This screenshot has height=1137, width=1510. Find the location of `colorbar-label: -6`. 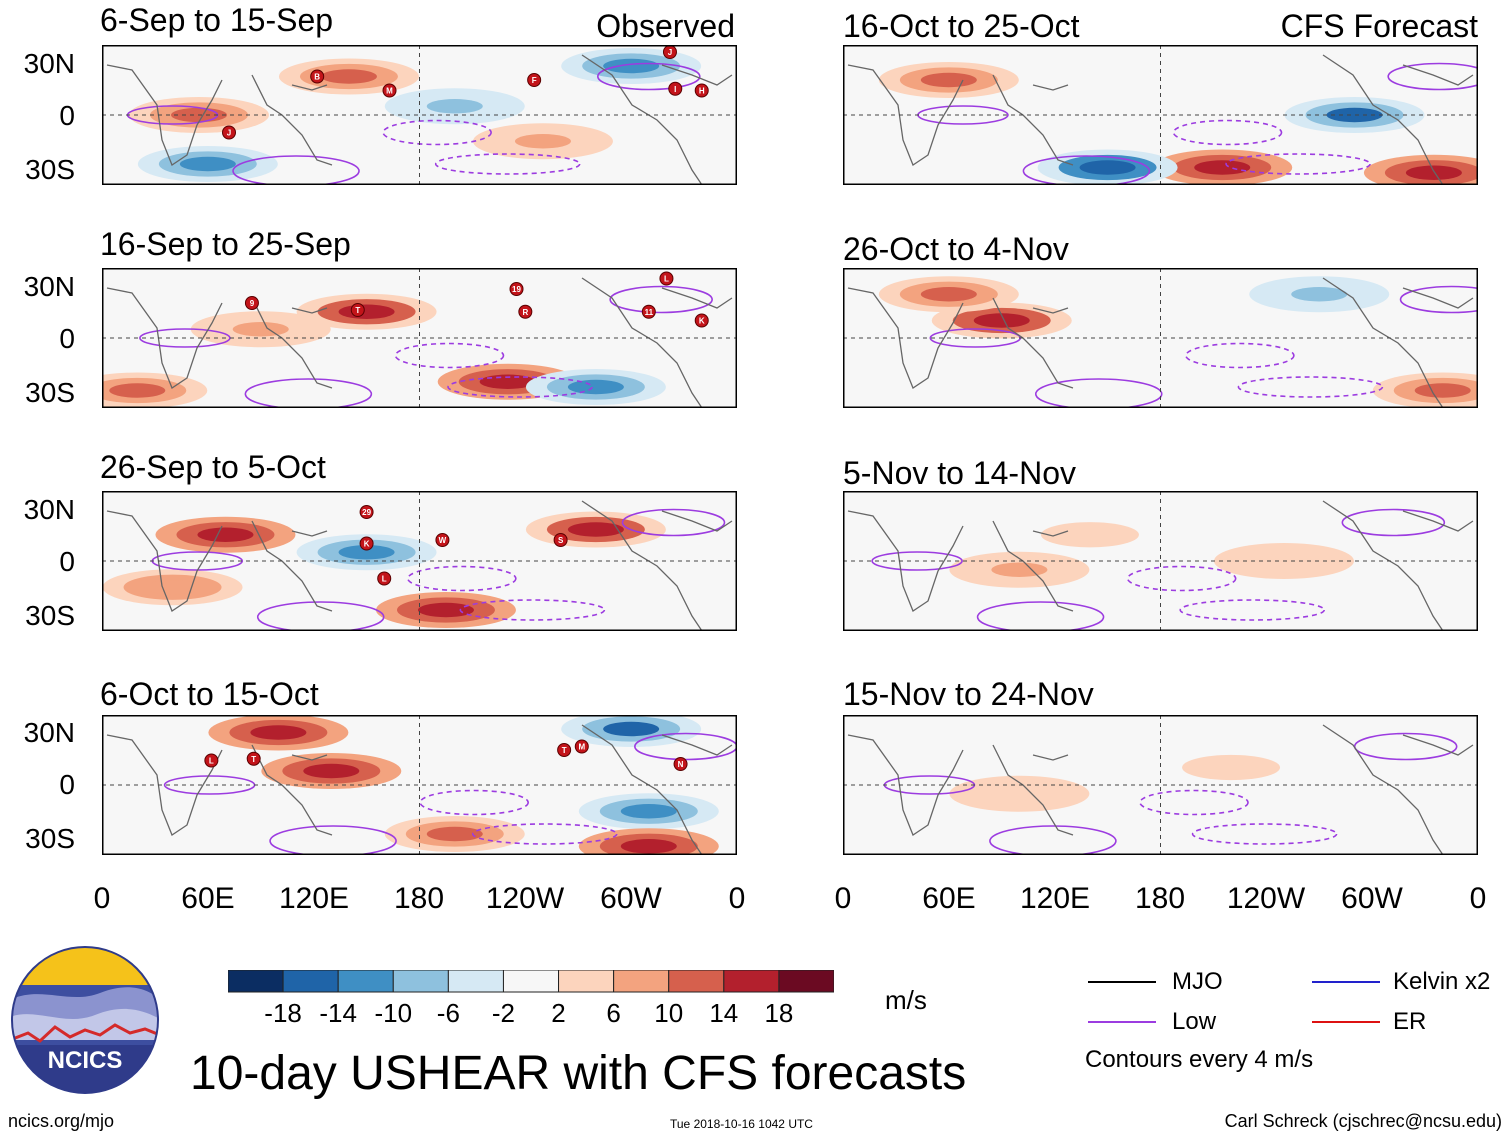

colorbar-label: -6 is located at coordinates (448, 1013).